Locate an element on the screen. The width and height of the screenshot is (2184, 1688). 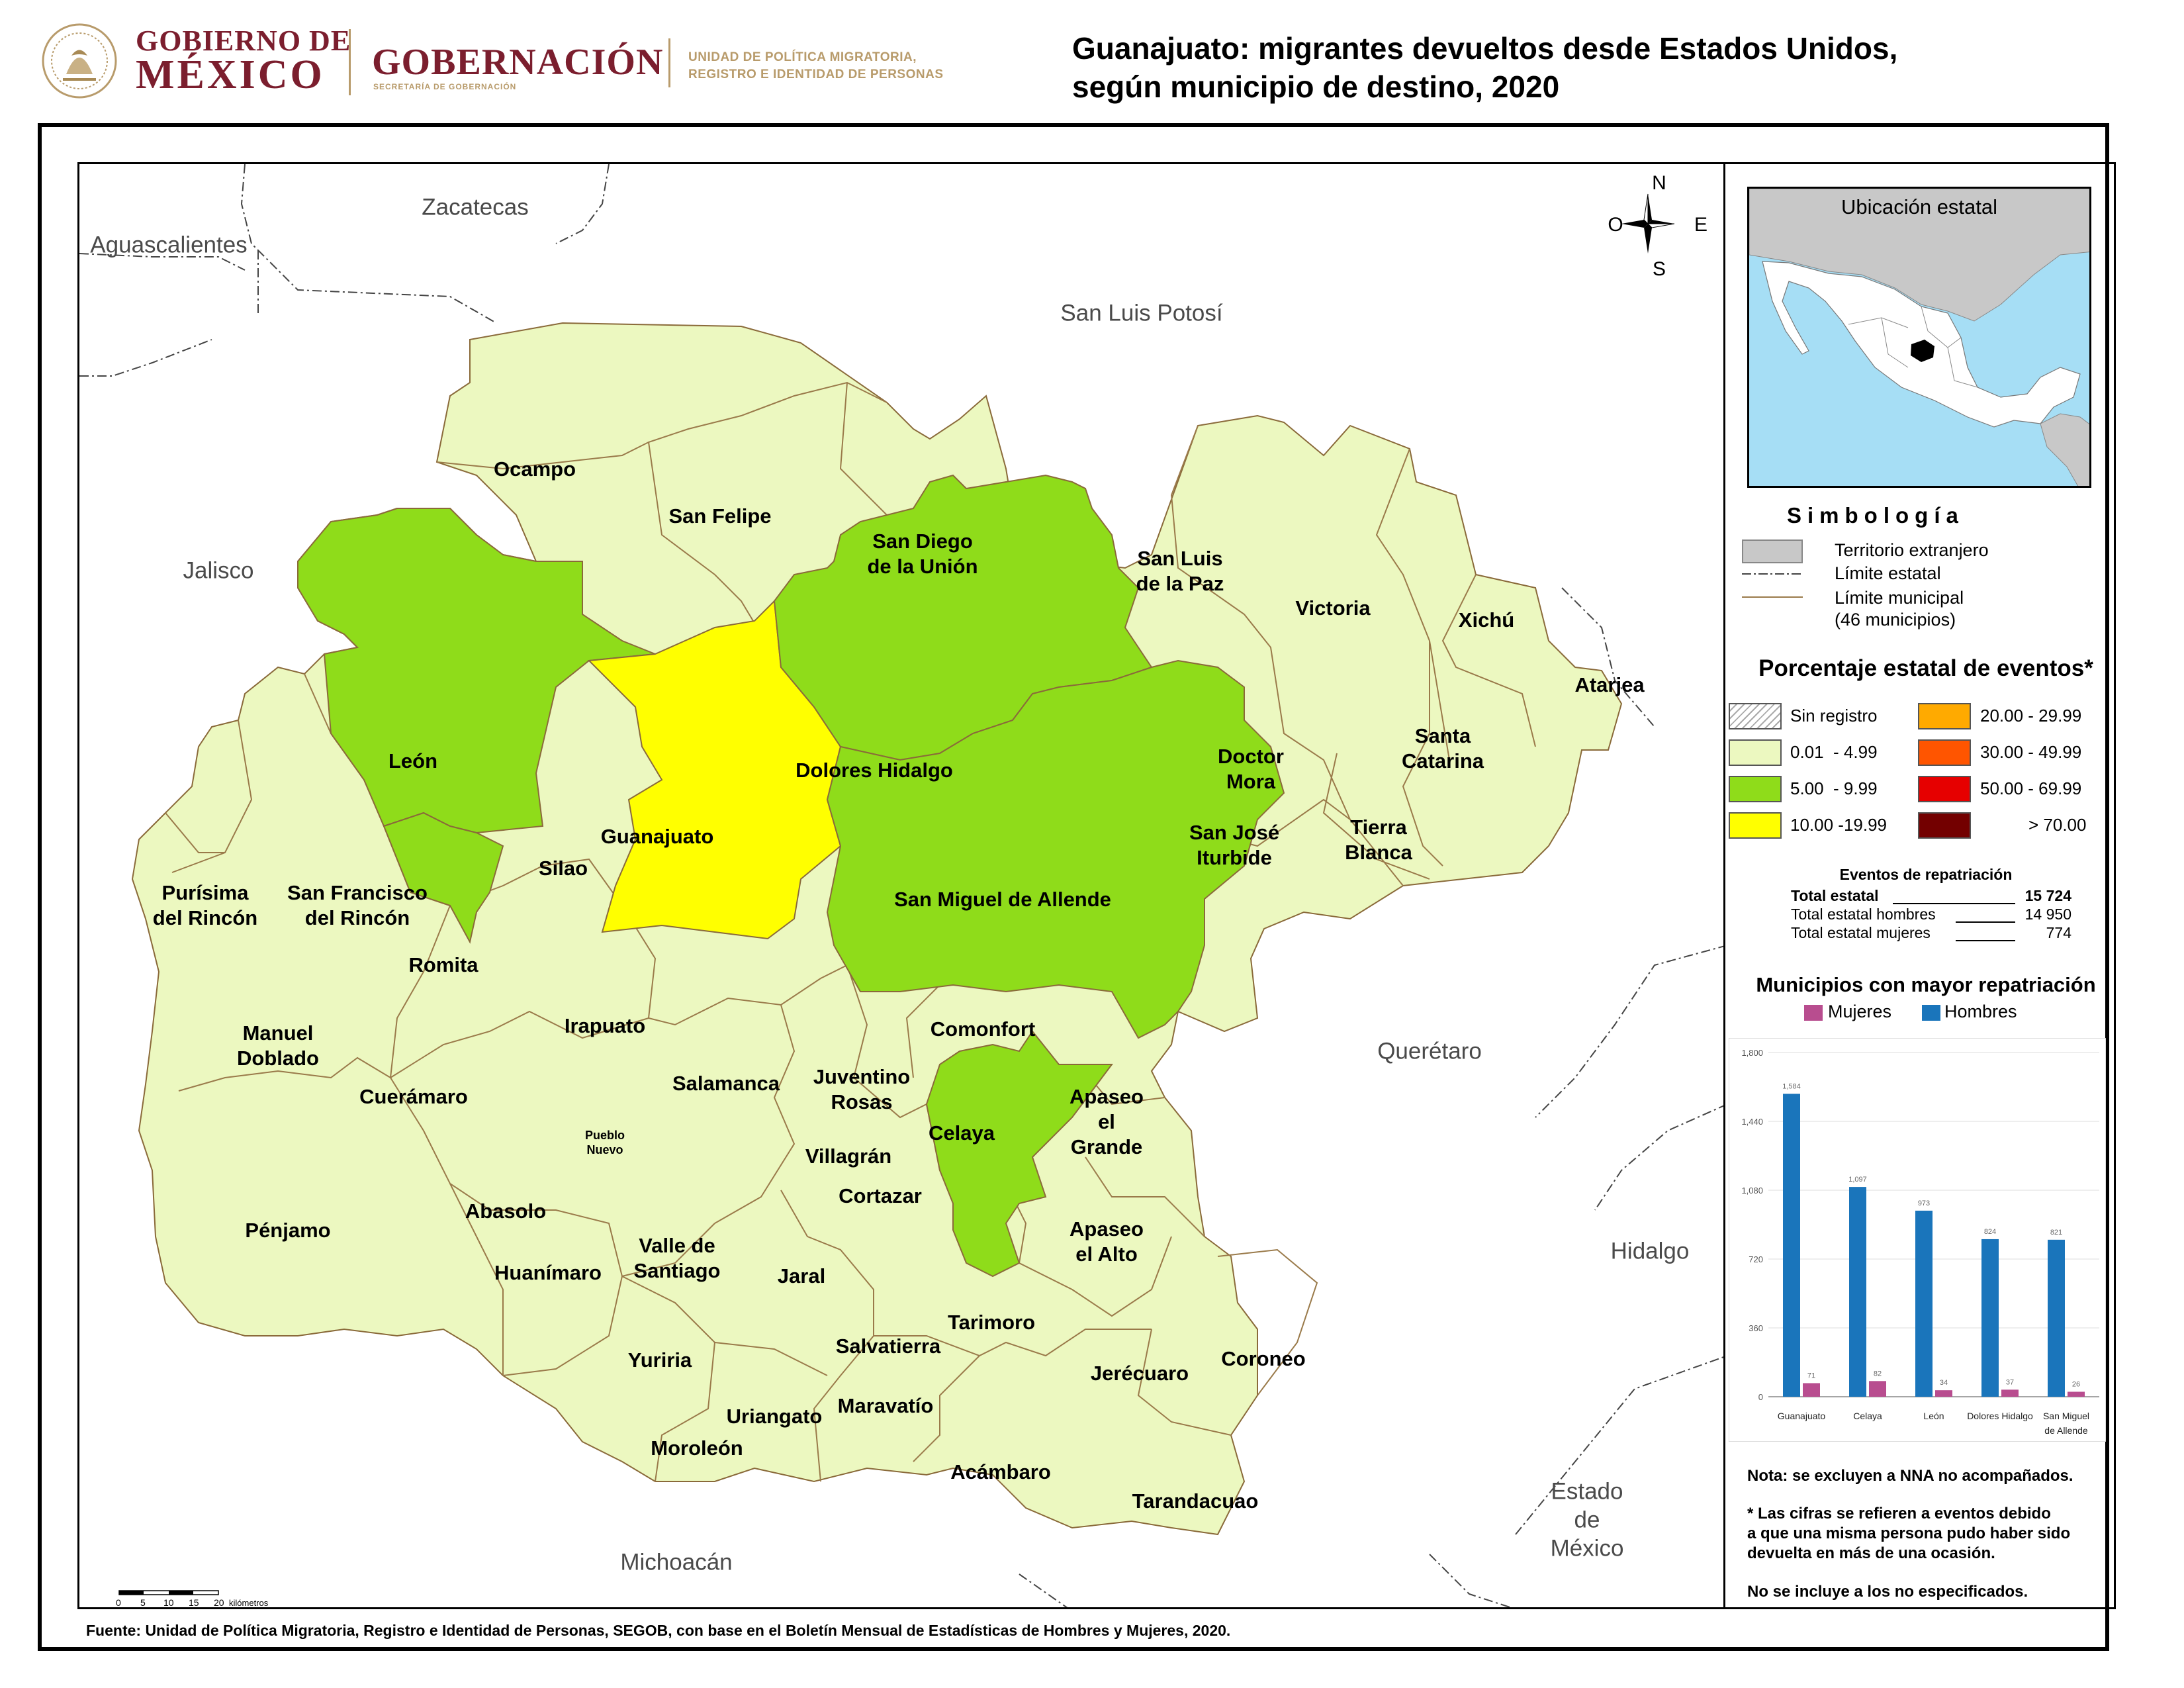
mun-label-ocampo: Ocampo is located at coordinates (534, 469).